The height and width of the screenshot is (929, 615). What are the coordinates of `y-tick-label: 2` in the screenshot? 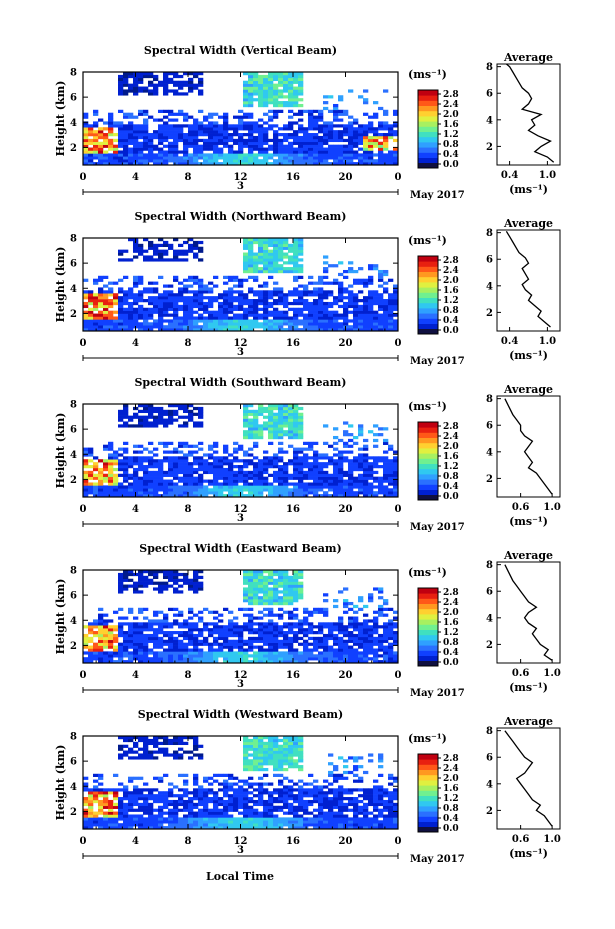 It's located at (73, 646).